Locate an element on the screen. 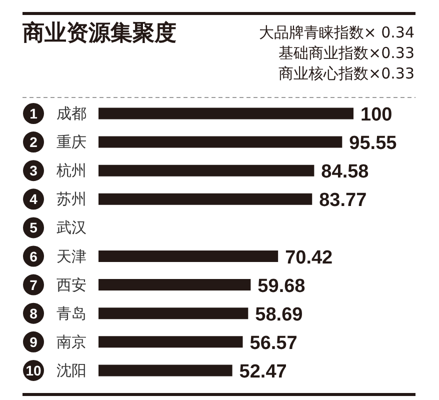  y-tick-label: 沈阳 is located at coordinates (71, 370).